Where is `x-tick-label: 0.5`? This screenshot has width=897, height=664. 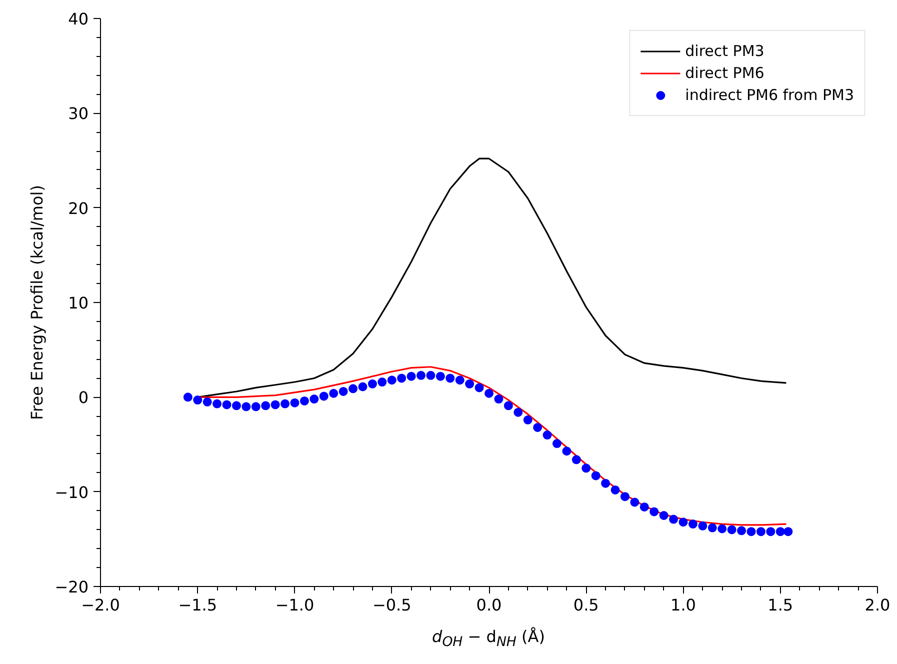 x-tick-label: 0.5 is located at coordinates (586, 605).